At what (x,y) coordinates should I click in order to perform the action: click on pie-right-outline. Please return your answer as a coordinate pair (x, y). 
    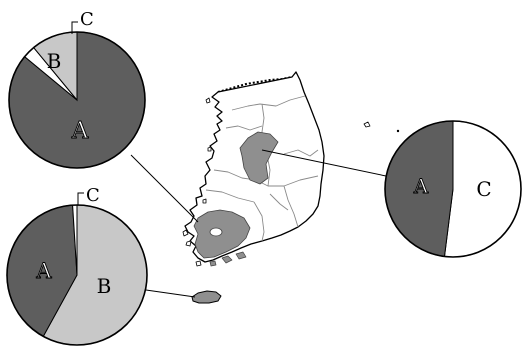
    Looking at the image, I should click on (453, 189).